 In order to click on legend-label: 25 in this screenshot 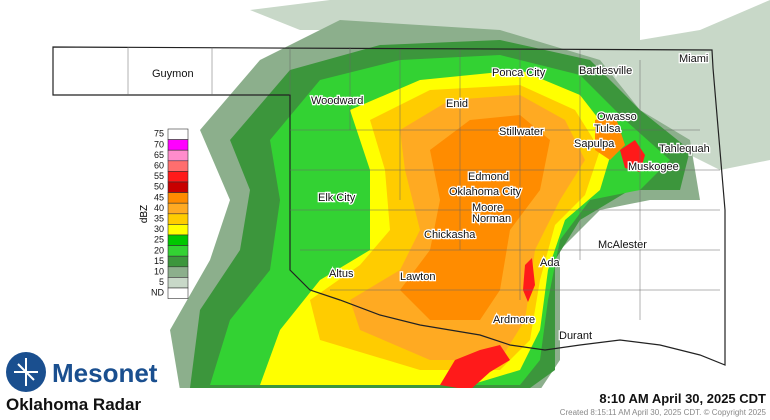, I will do `click(159, 240)`.